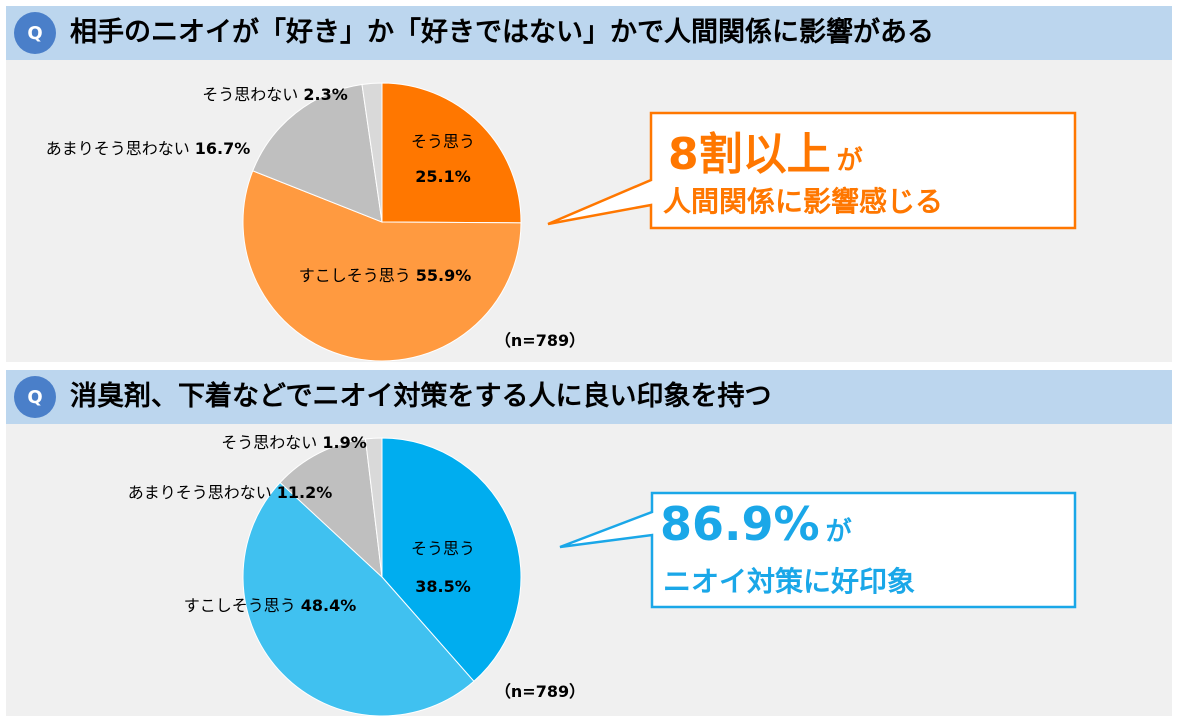 The height and width of the screenshot is (720, 1178). Describe the element at coordinates (357, 275) in the screenshot. I see `pie-1-label-2-category: すこしそう思う` at that location.